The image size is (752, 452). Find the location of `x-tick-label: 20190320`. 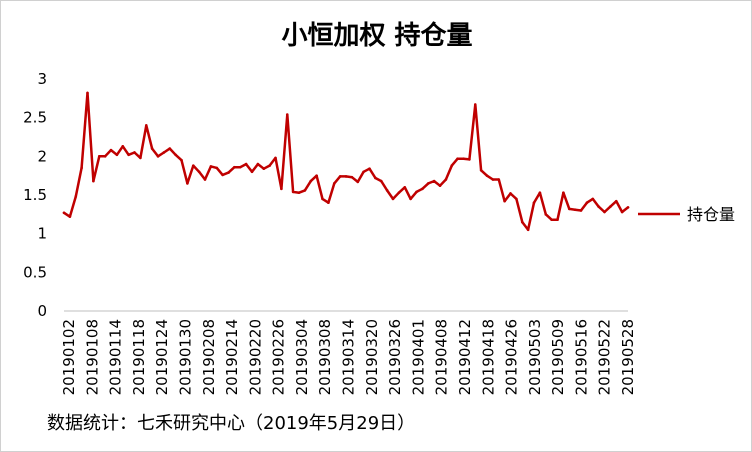

x-tick-label: 20190320 is located at coordinates (372, 357).